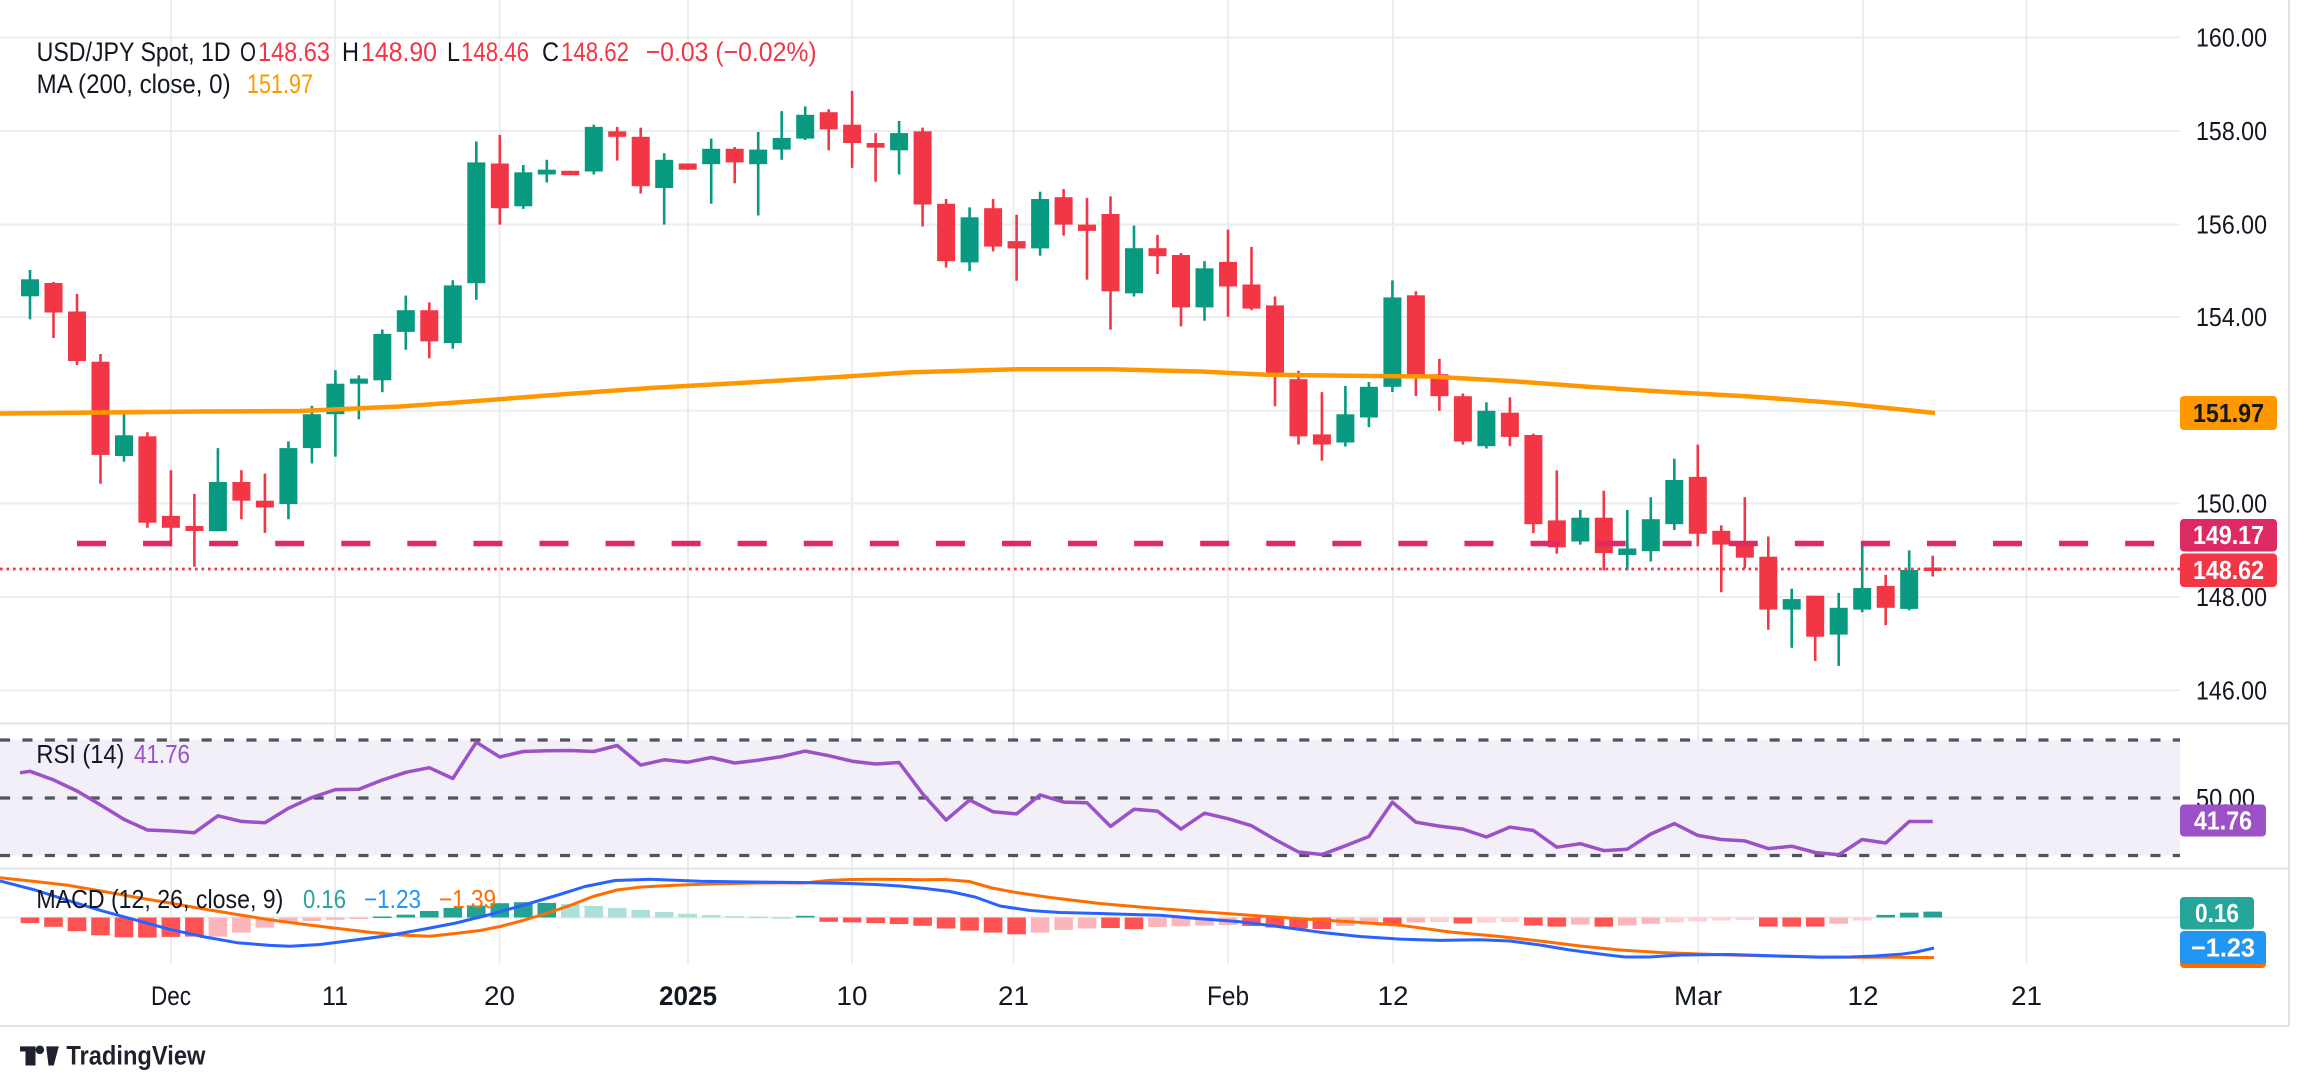  Describe the element at coordinates (399, 52) in the screenshot. I see `svg-text: 148.90` at that location.